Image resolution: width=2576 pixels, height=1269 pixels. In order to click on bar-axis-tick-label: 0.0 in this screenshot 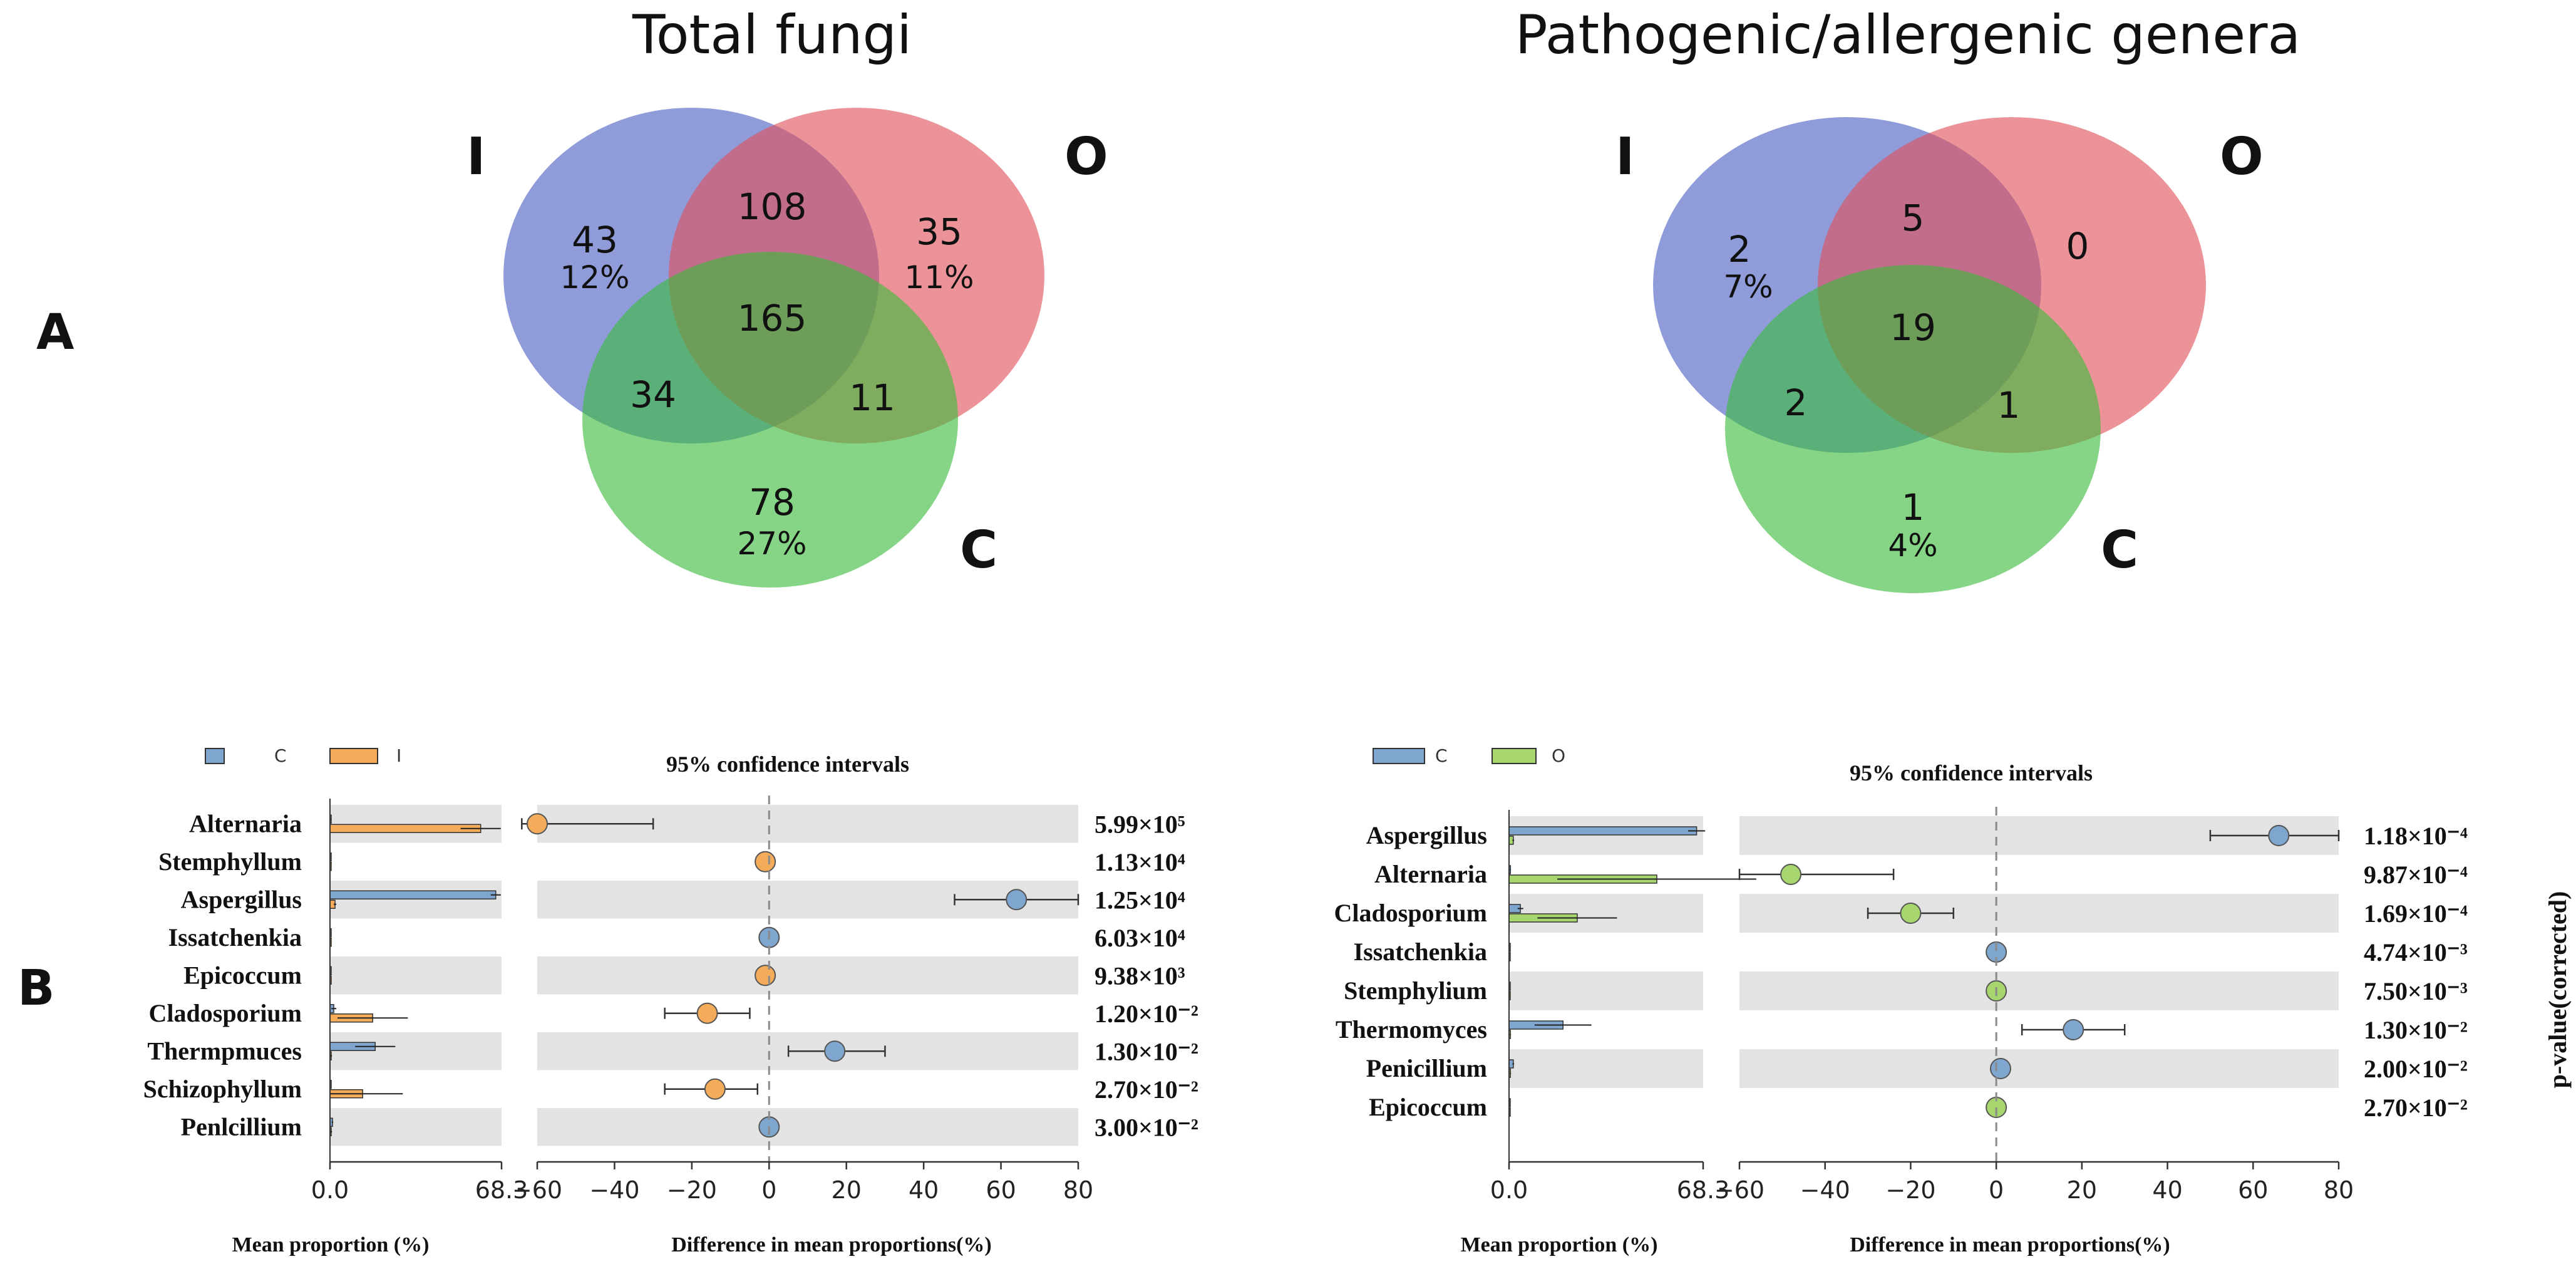, I will do `click(330, 1190)`.